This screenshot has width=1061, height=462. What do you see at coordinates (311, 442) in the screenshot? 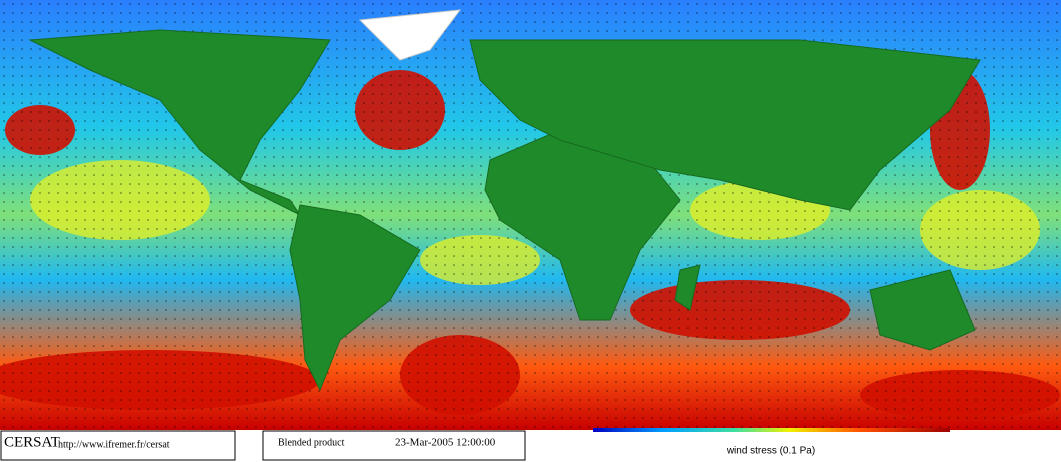
I see `product: Blended product` at bounding box center [311, 442].